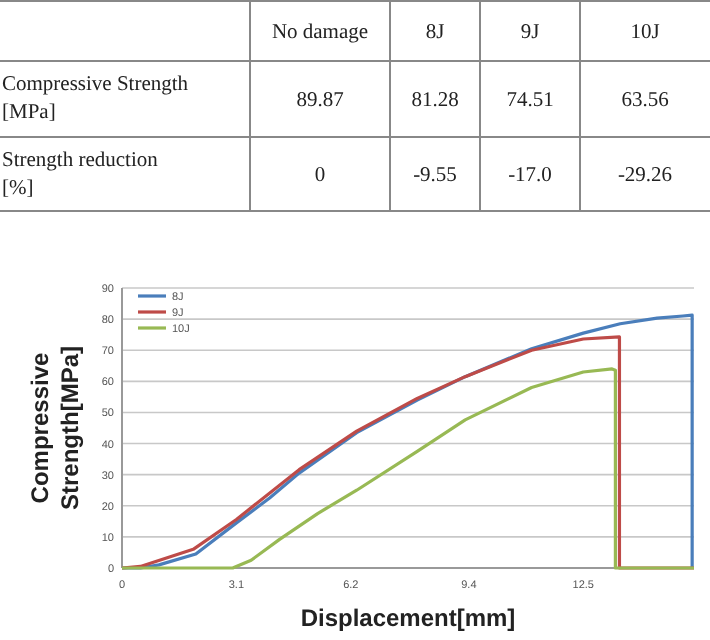 This screenshot has height=640, width=710. What do you see at coordinates (80, 175) in the screenshot?
I see `category-label: Strength reduction [%]` at bounding box center [80, 175].